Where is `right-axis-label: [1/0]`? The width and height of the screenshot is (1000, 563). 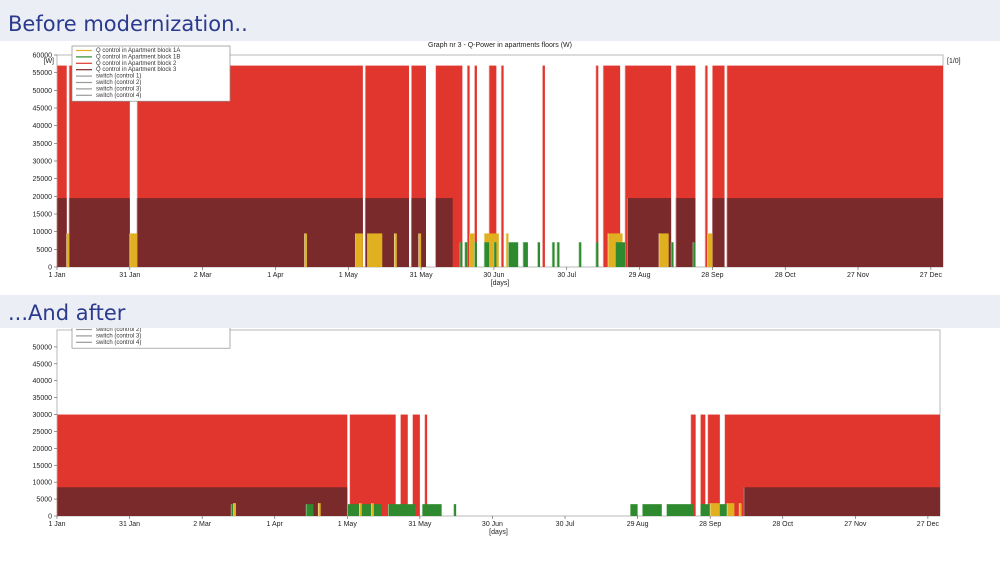
right-axis-label: [1/0] is located at coordinates (954, 61).